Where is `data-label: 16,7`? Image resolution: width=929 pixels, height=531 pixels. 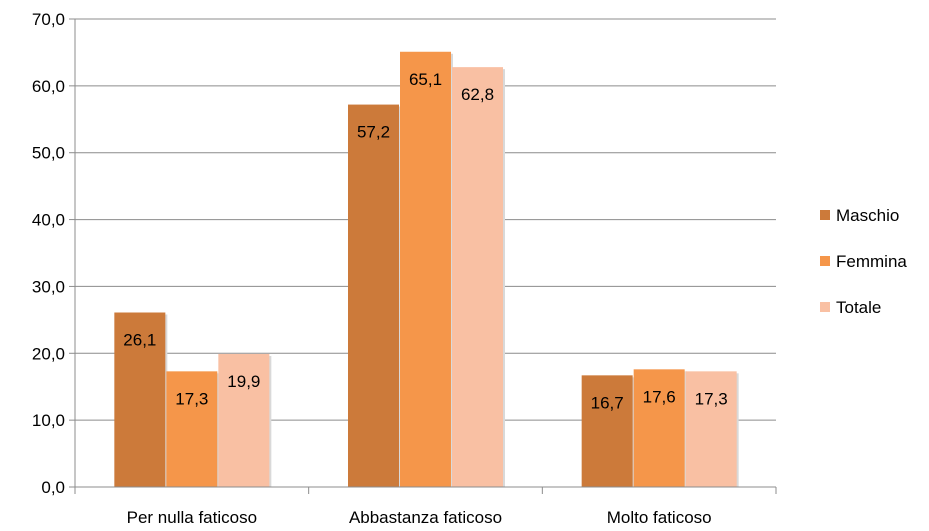 data-label: 16,7 is located at coordinates (607, 402).